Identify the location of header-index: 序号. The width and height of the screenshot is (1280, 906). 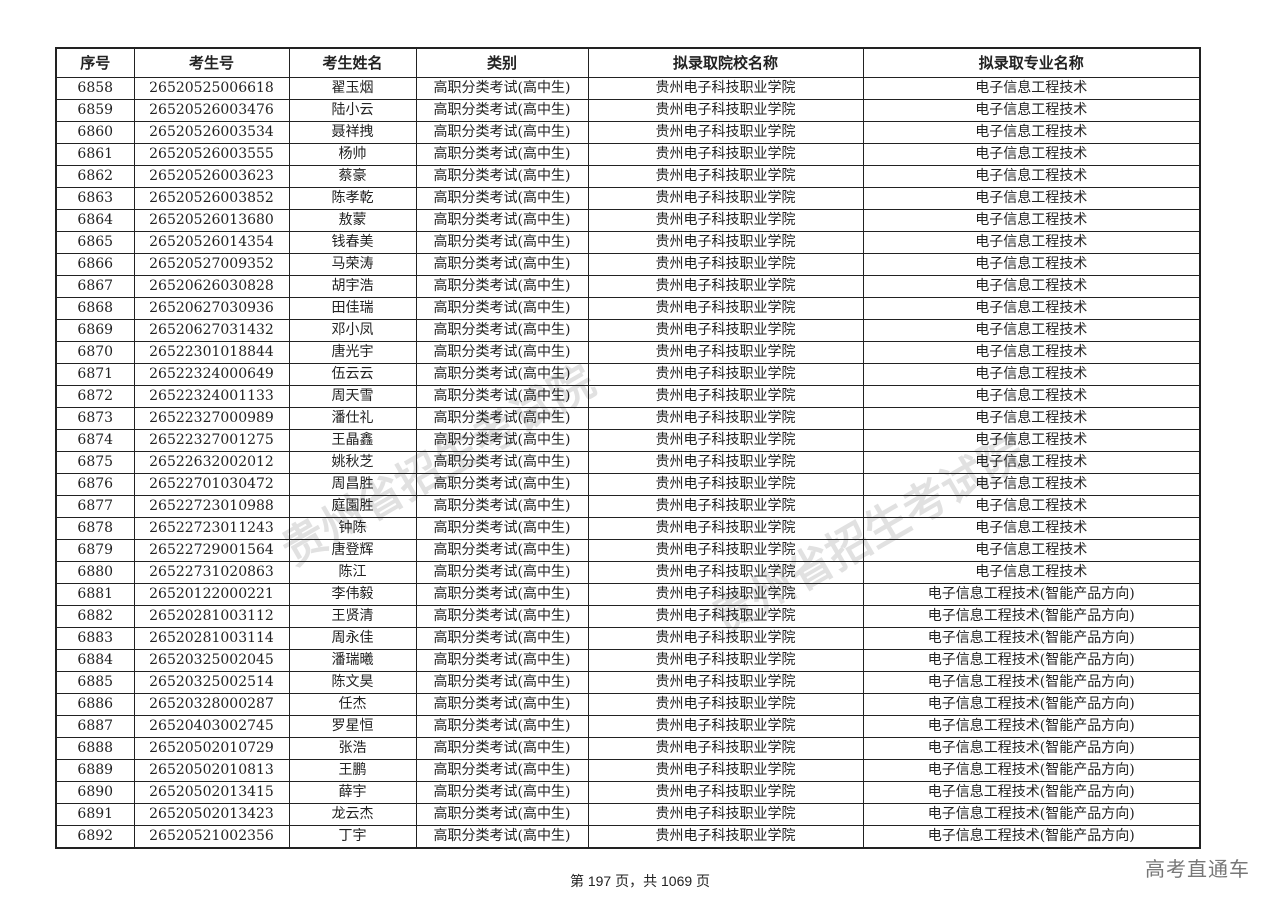
(95, 62).